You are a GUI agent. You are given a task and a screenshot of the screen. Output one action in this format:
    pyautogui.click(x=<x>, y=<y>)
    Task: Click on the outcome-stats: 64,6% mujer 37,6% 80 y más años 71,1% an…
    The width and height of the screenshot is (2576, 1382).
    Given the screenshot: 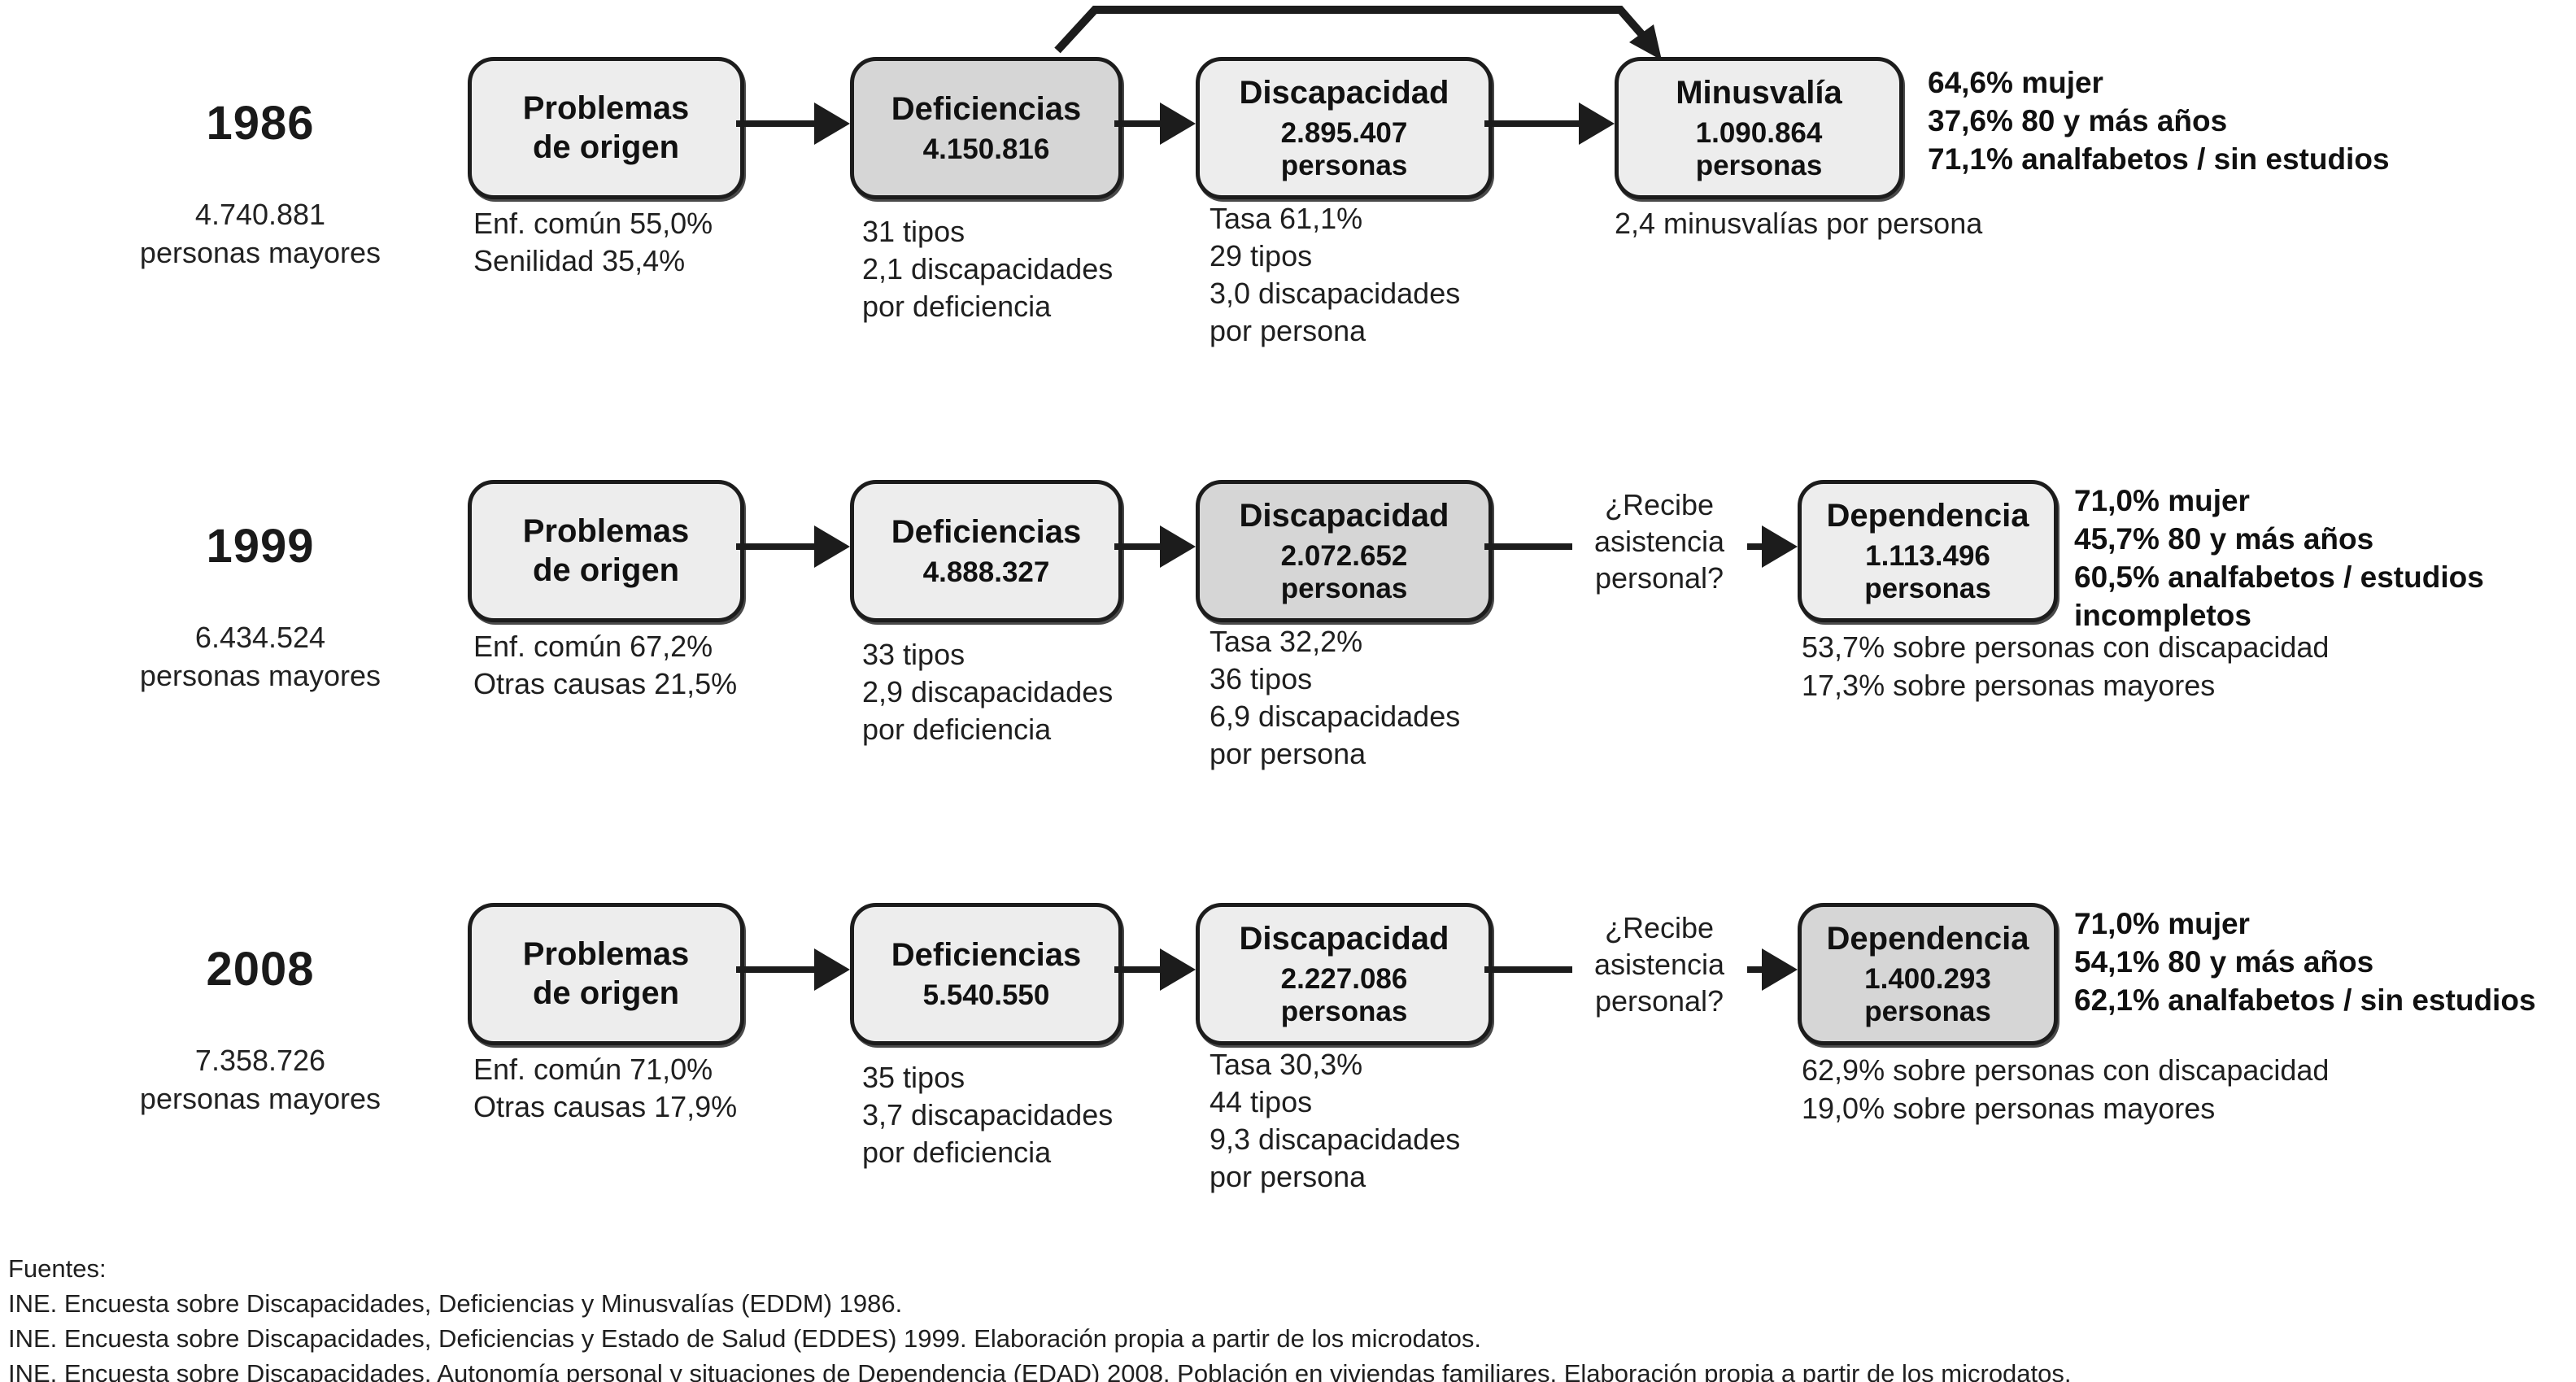 What is the action you would take?
    pyautogui.click(x=2159, y=121)
    